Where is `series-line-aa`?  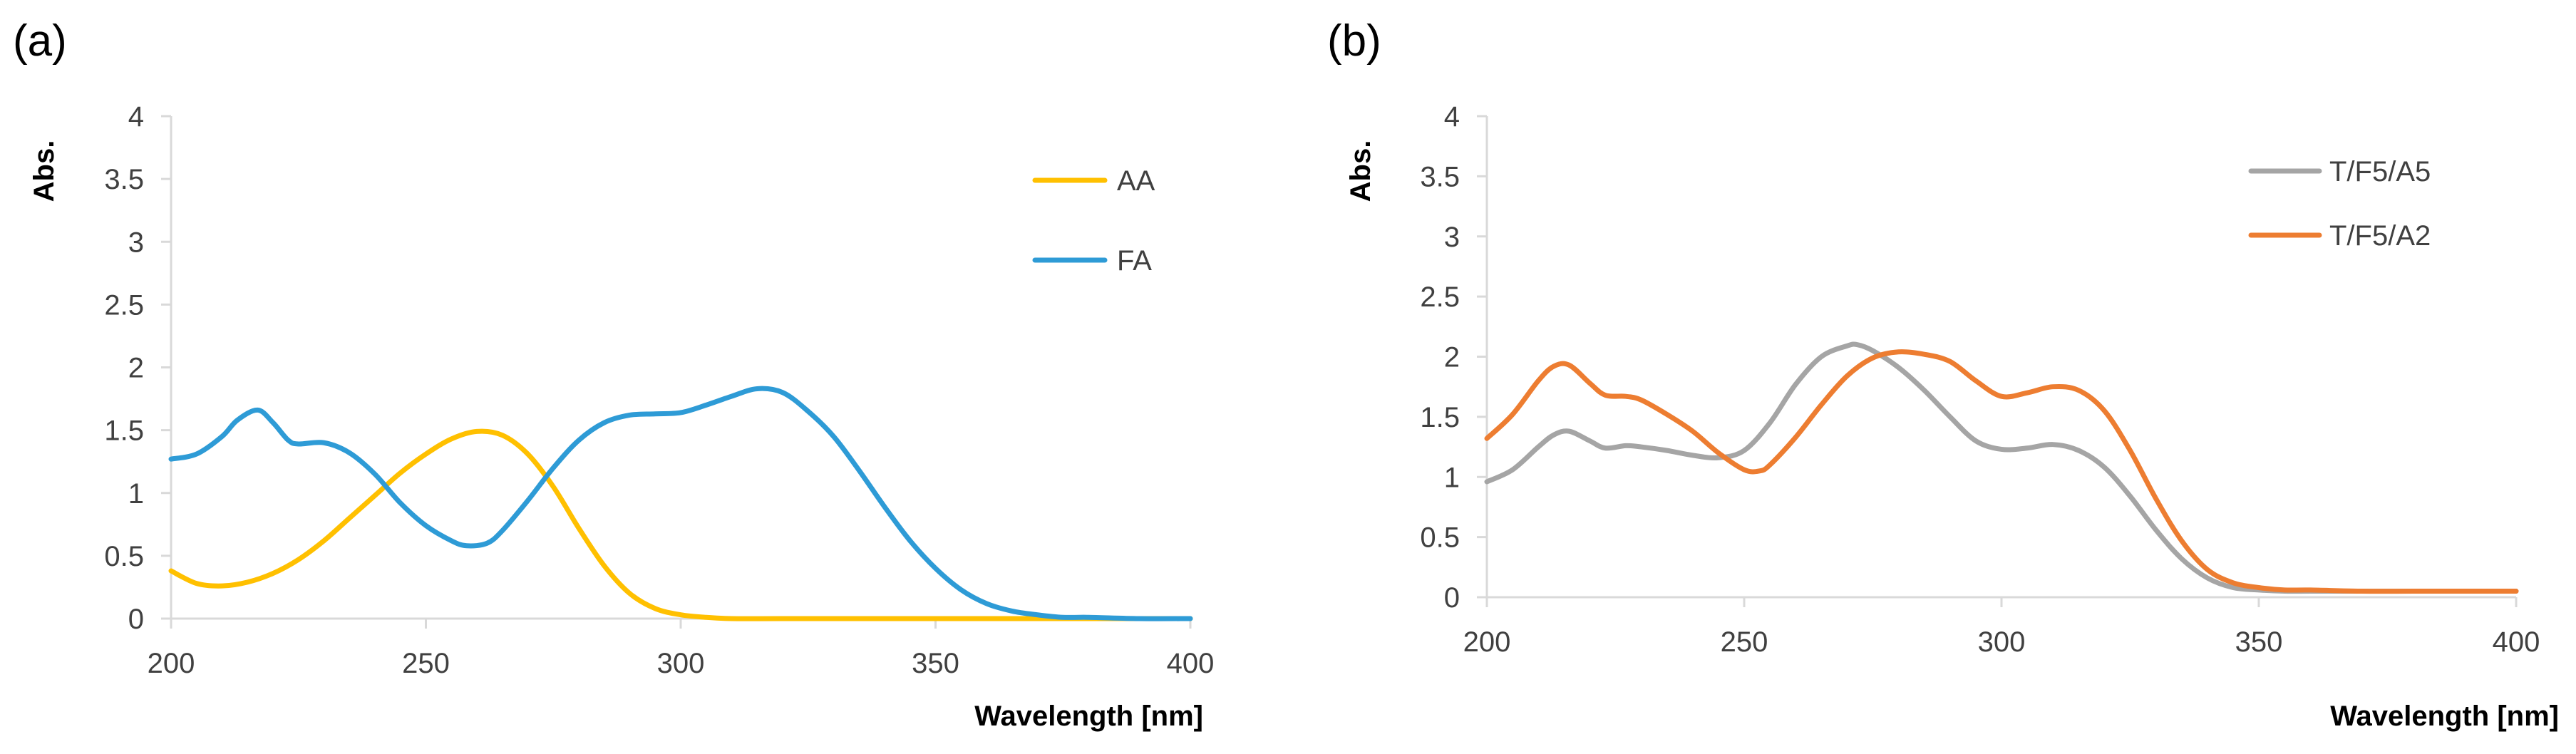 series-line-aa is located at coordinates (680, 524).